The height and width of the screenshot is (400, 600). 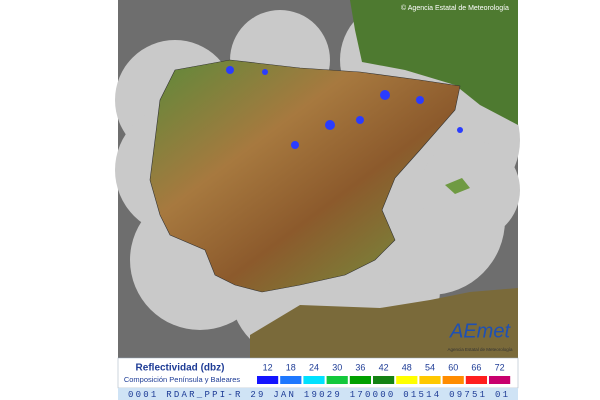 What do you see at coordinates (180, 368) in the screenshot?
I see `legend-title: Reflectividad (dbz)` at bounding box center [180, 368].